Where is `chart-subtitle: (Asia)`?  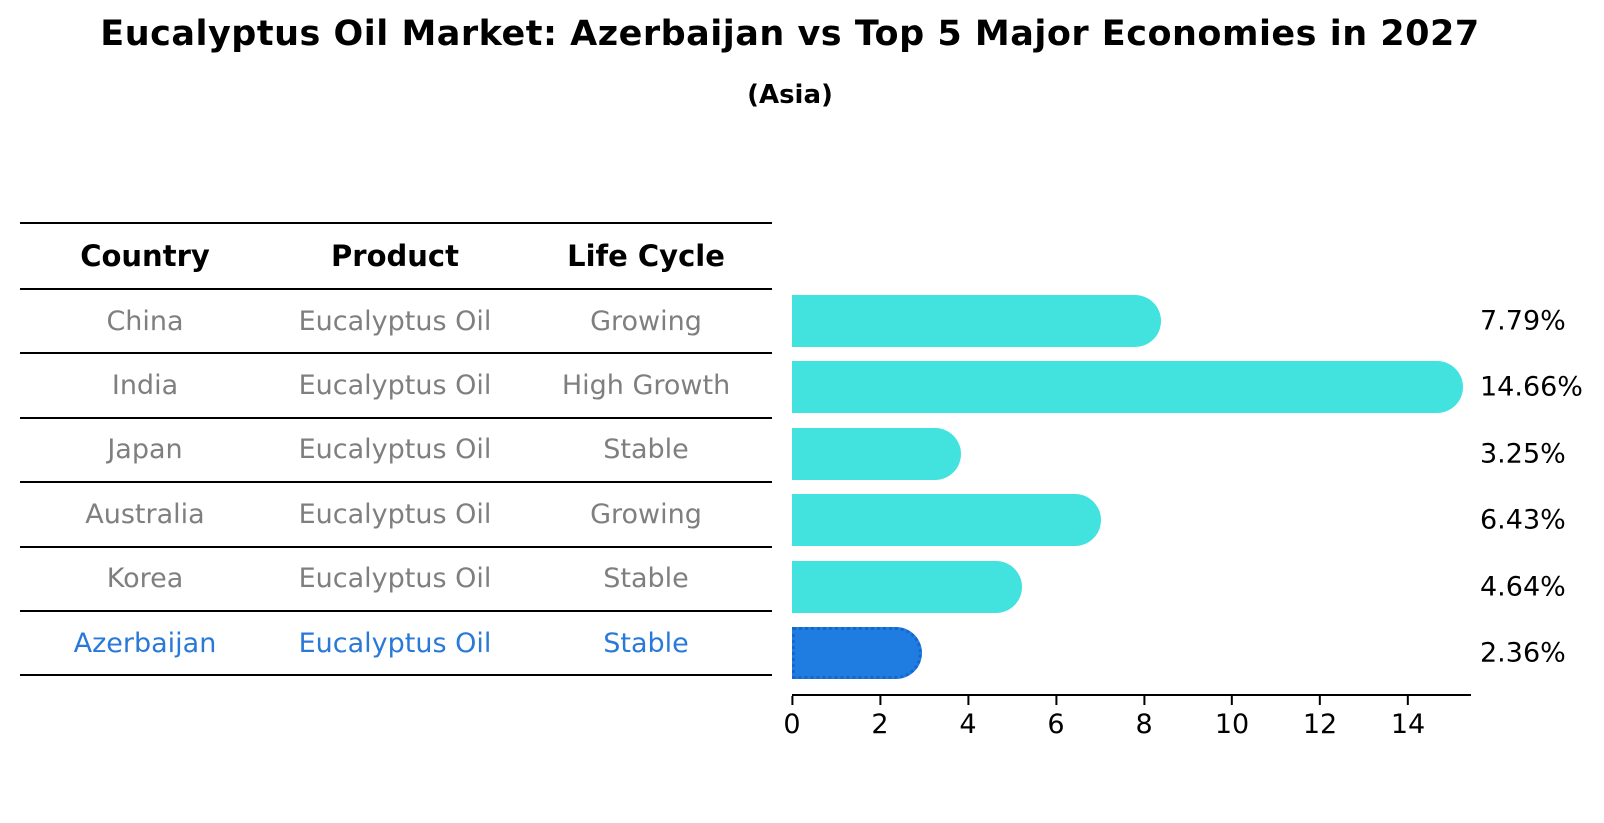 chart-subtitle: (Asia) is located at coordinates (790, 95).